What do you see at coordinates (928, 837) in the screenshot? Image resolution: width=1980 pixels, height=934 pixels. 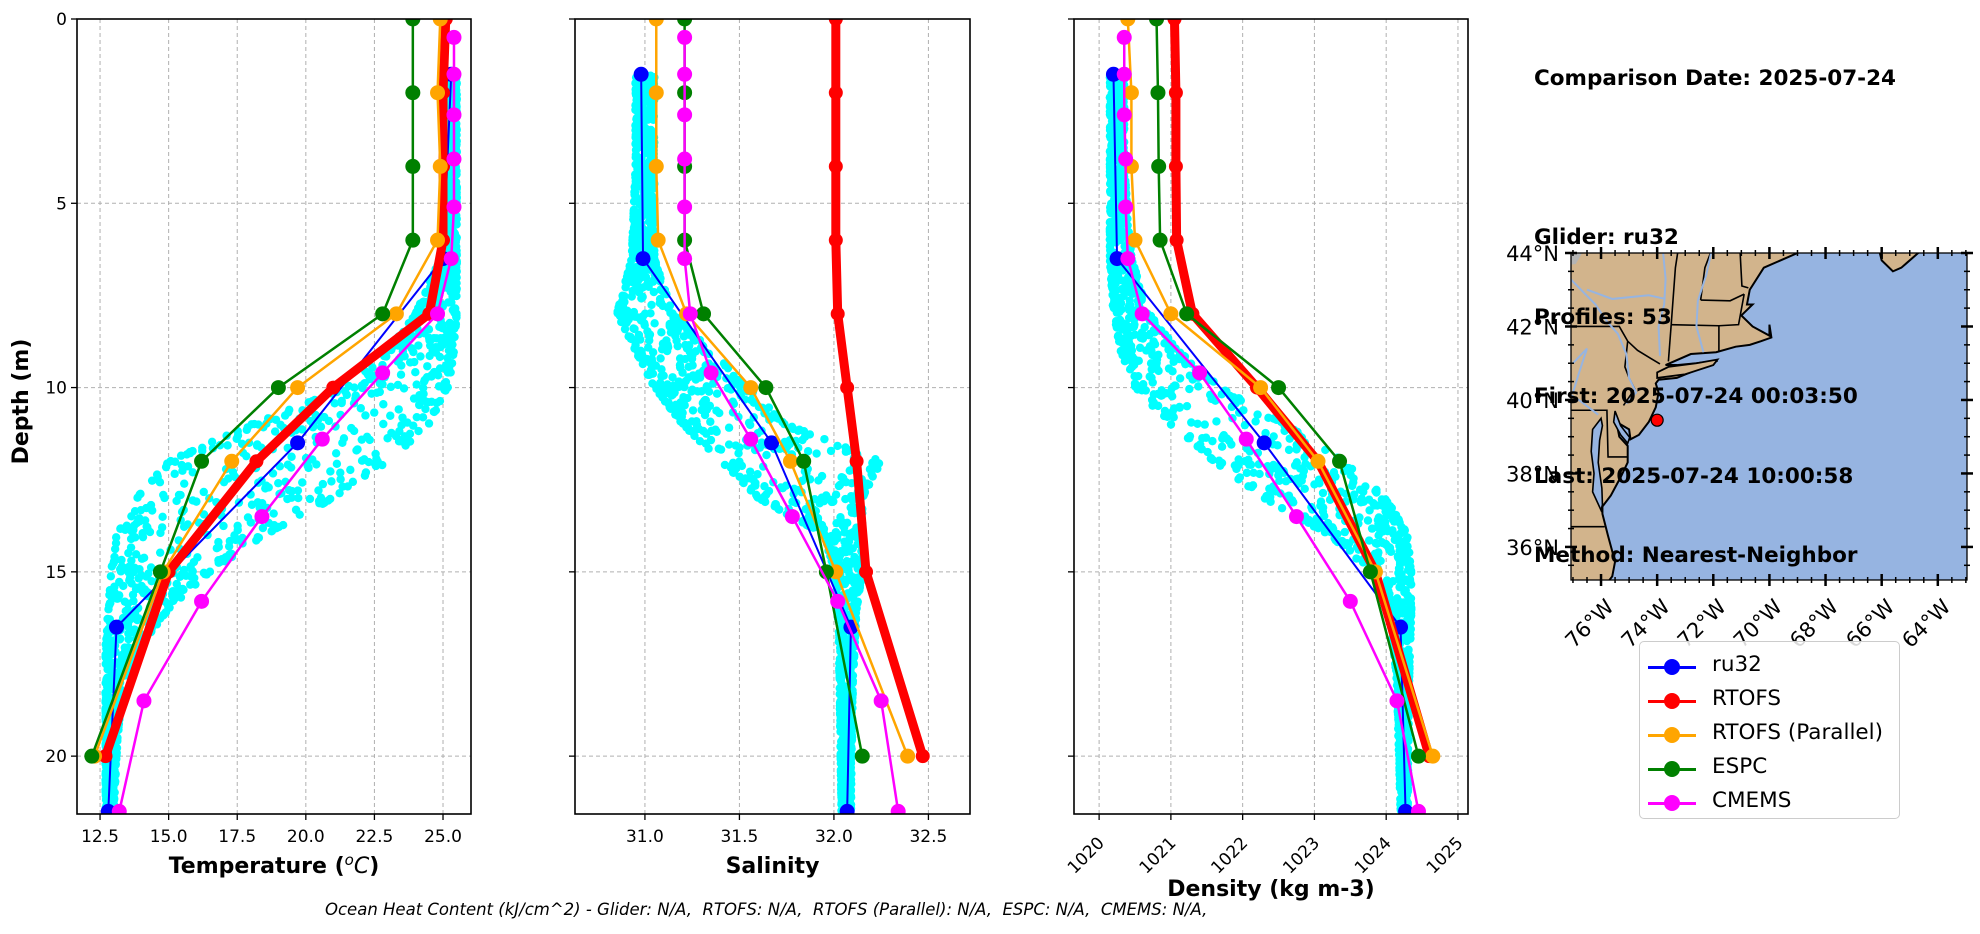 I see `x-tick-label: 32.5` at bounding box center [928, 837].